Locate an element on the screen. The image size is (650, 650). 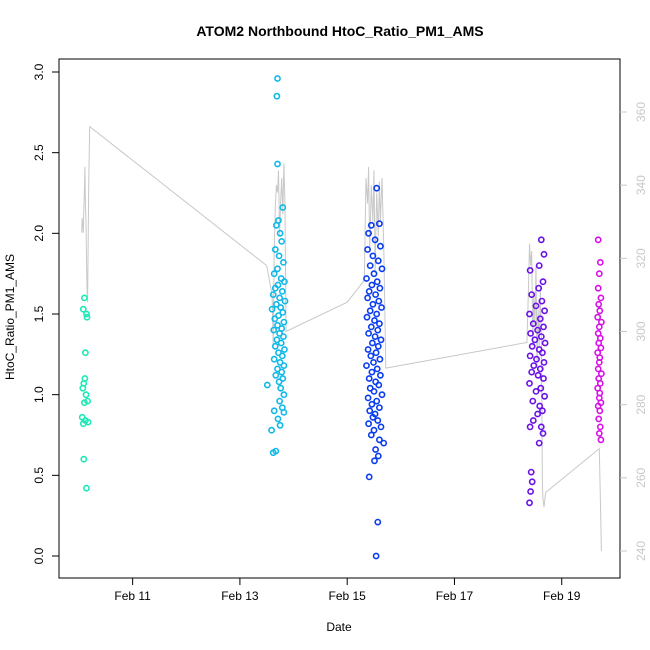
y-tick-label-2: 0.5 is located at coordinates (39, 475).